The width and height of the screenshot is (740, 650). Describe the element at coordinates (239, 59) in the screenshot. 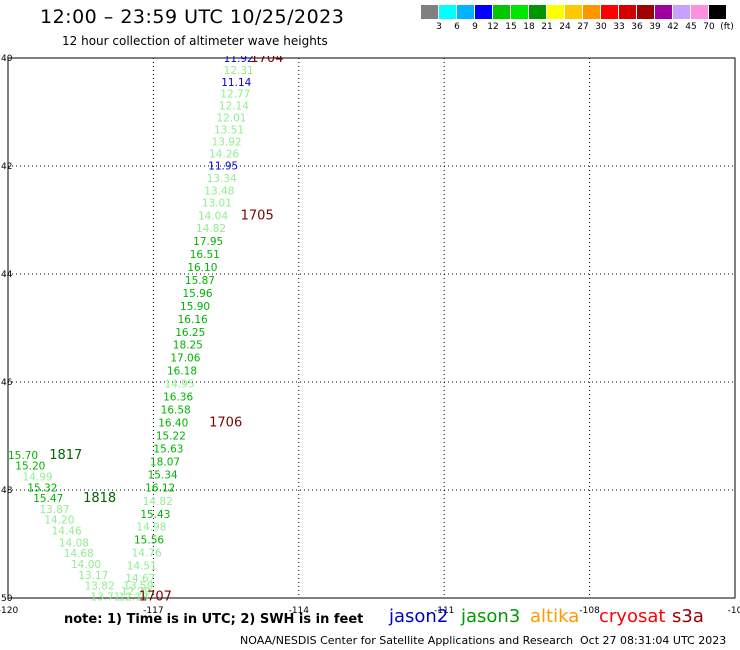

I see `wave-height-point: 11.92` at that location.